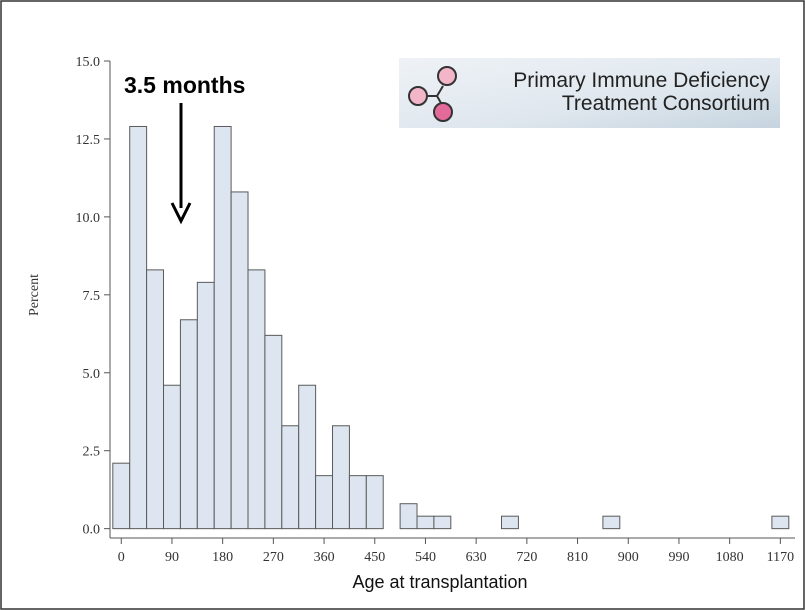 The image size is (805, 610). I want to click on x-tick-label: 1170, so click(780, 557).